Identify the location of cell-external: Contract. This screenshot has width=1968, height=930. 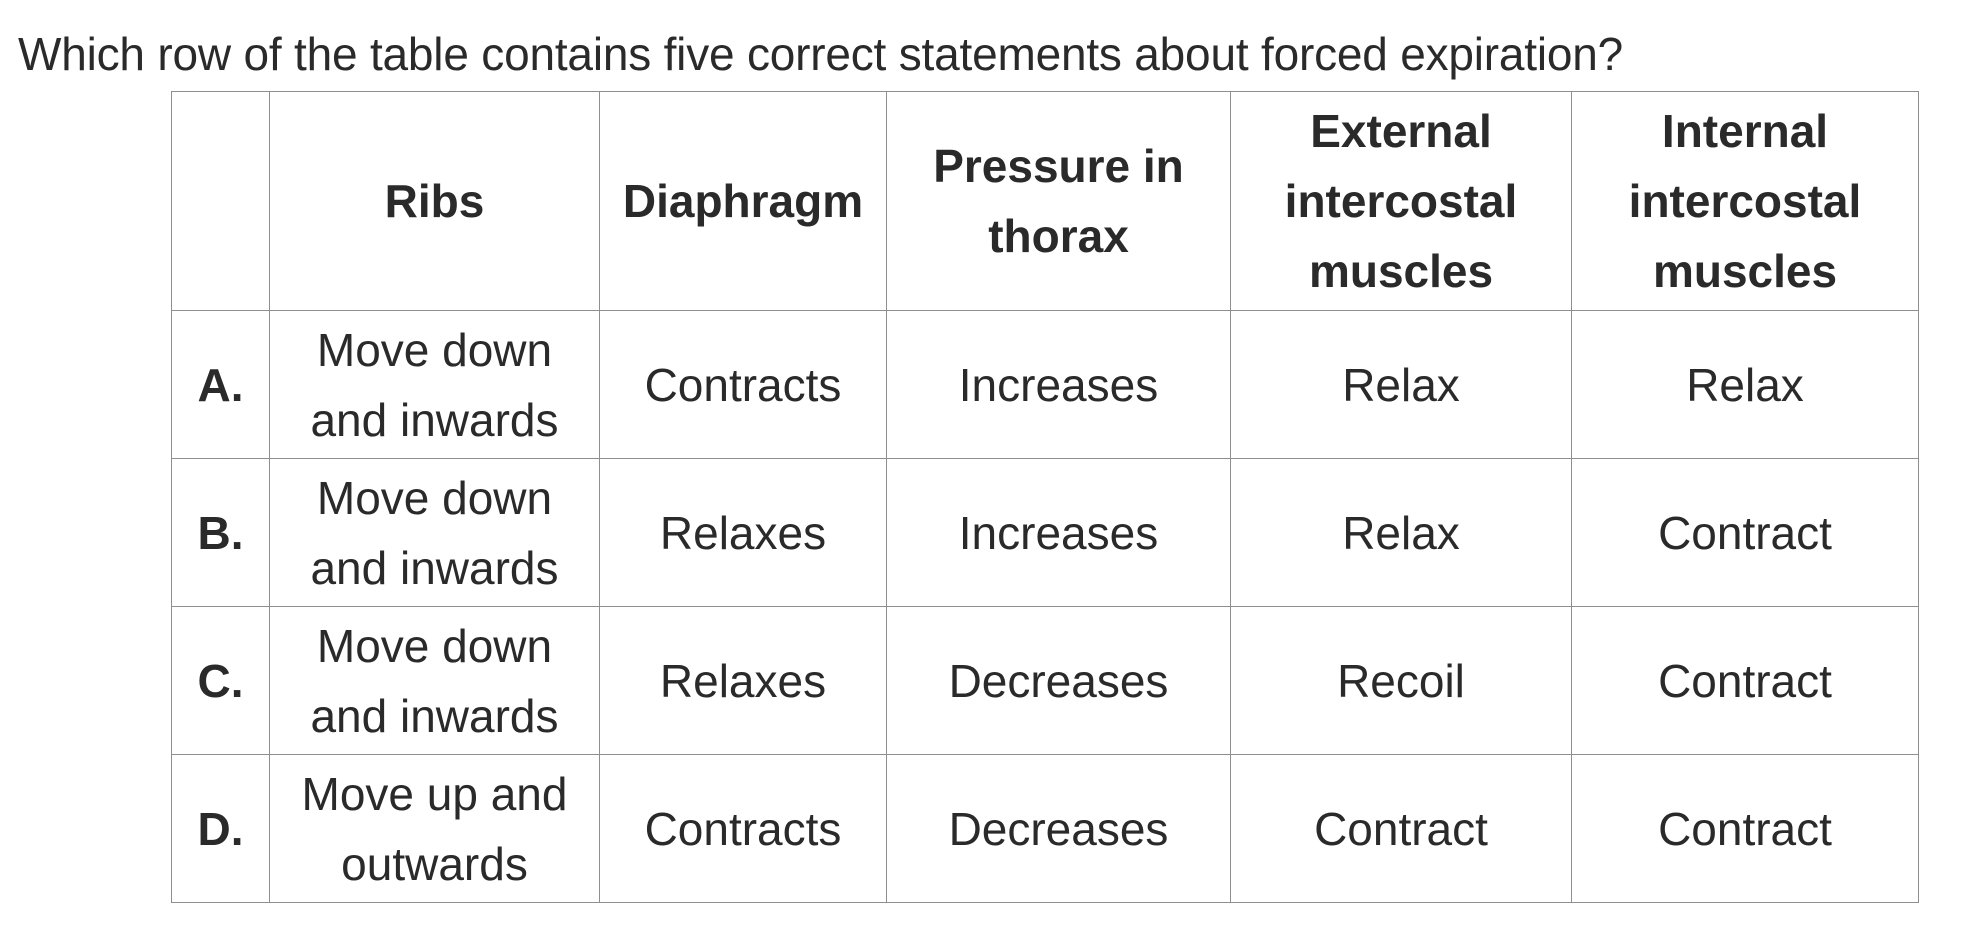
(1401, 828).